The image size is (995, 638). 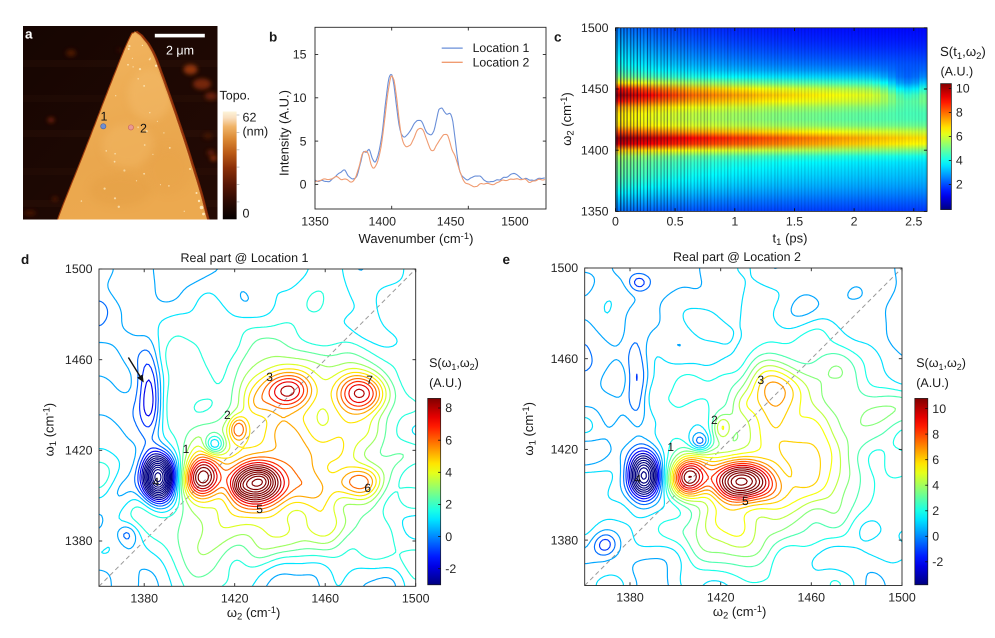 What do you see at coordinates (256, 132) in the screenshot?
I see `svg-text: (nm)` at bounding box center [256, 132].